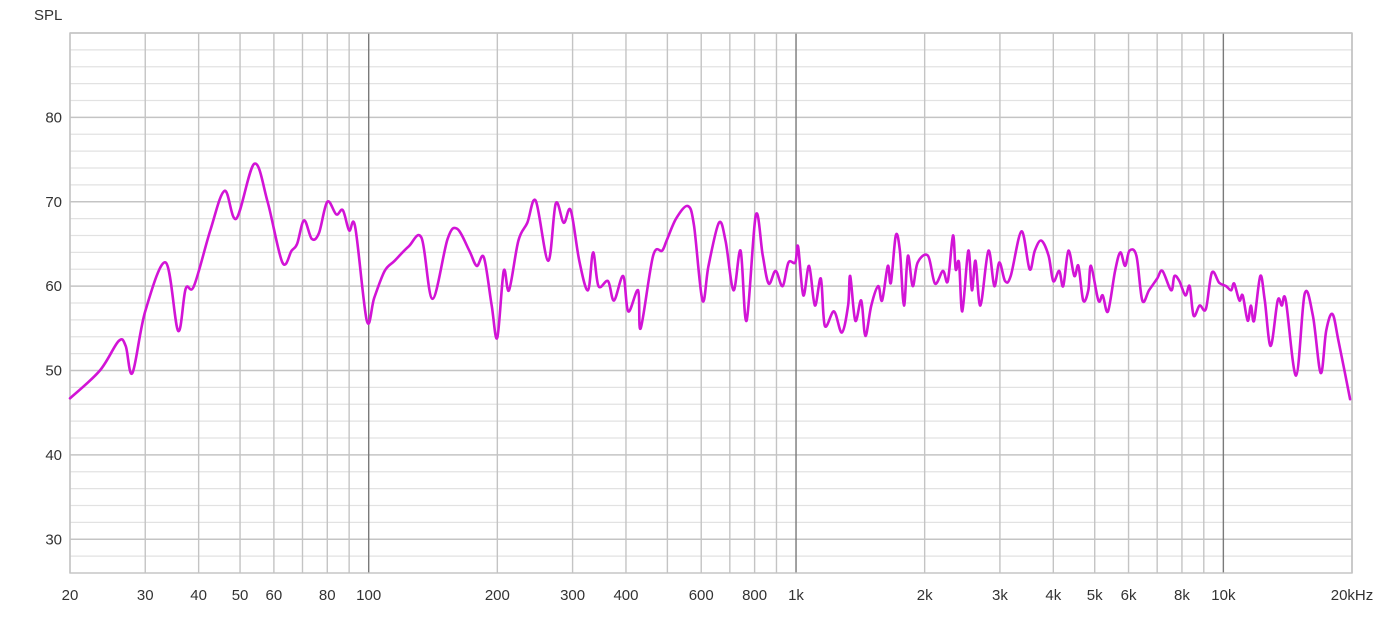 This screenshot has height=619, width=1387. What do you see at coordinates (53, 328) in the screenshot?
I see `y-axis-ticks: 30 40 50 60 70 80` at bounding box center [53, 328].